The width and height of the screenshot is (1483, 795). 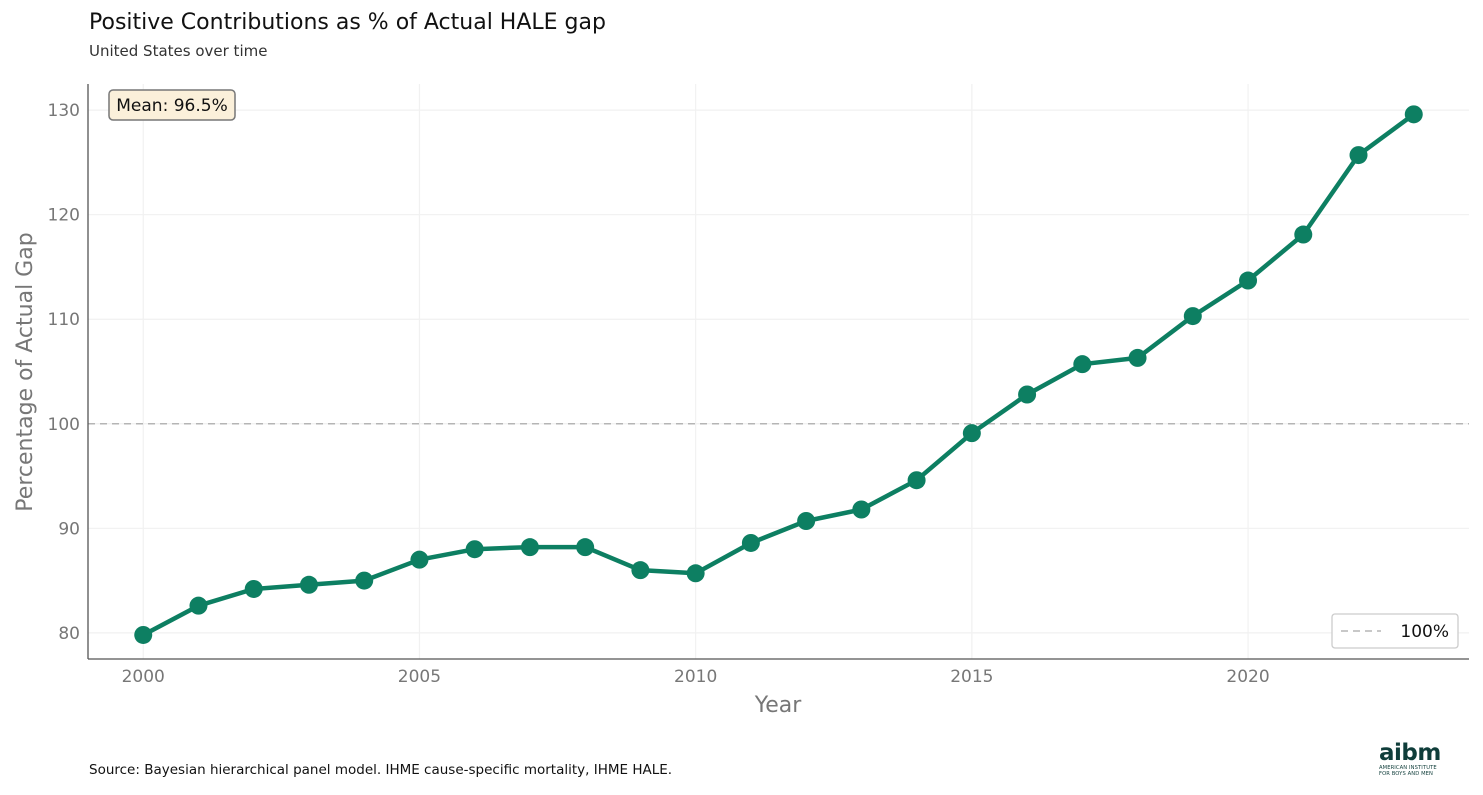 What do you see at coordinates (778, 705) in the screenshot?
I see `x-axis-title: Year` at bounding box center [778, 705].